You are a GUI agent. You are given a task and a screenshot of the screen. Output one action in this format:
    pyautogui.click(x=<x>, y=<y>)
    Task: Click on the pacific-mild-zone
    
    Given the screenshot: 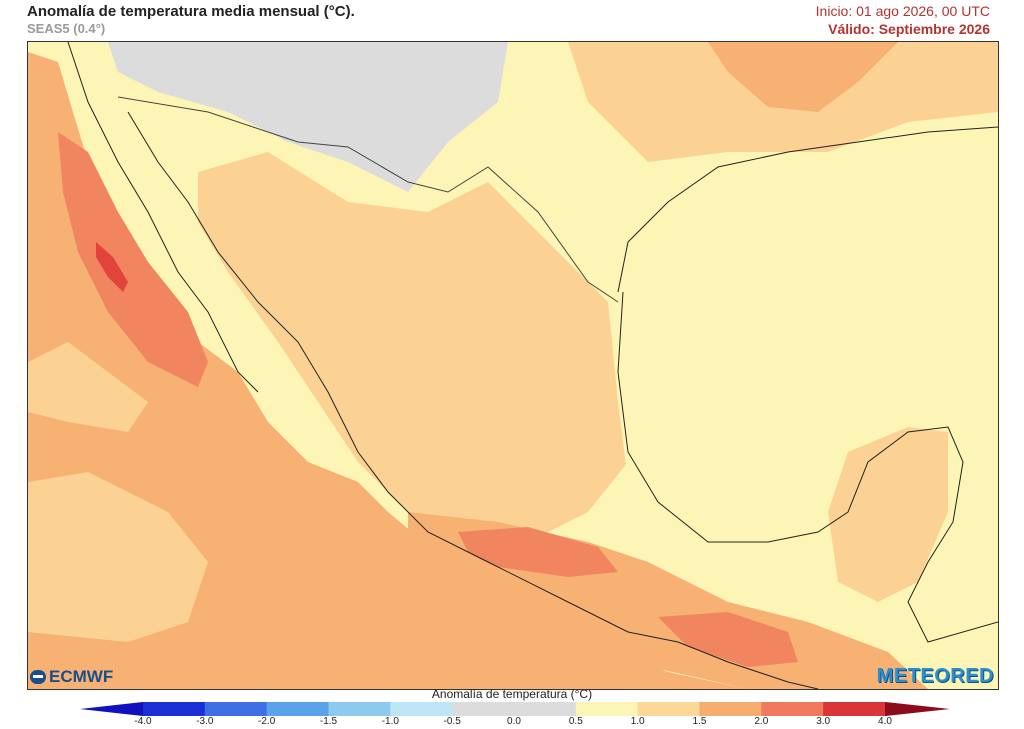 What is the action you would take?
    pyautogui.click(x=118, y=557)
    